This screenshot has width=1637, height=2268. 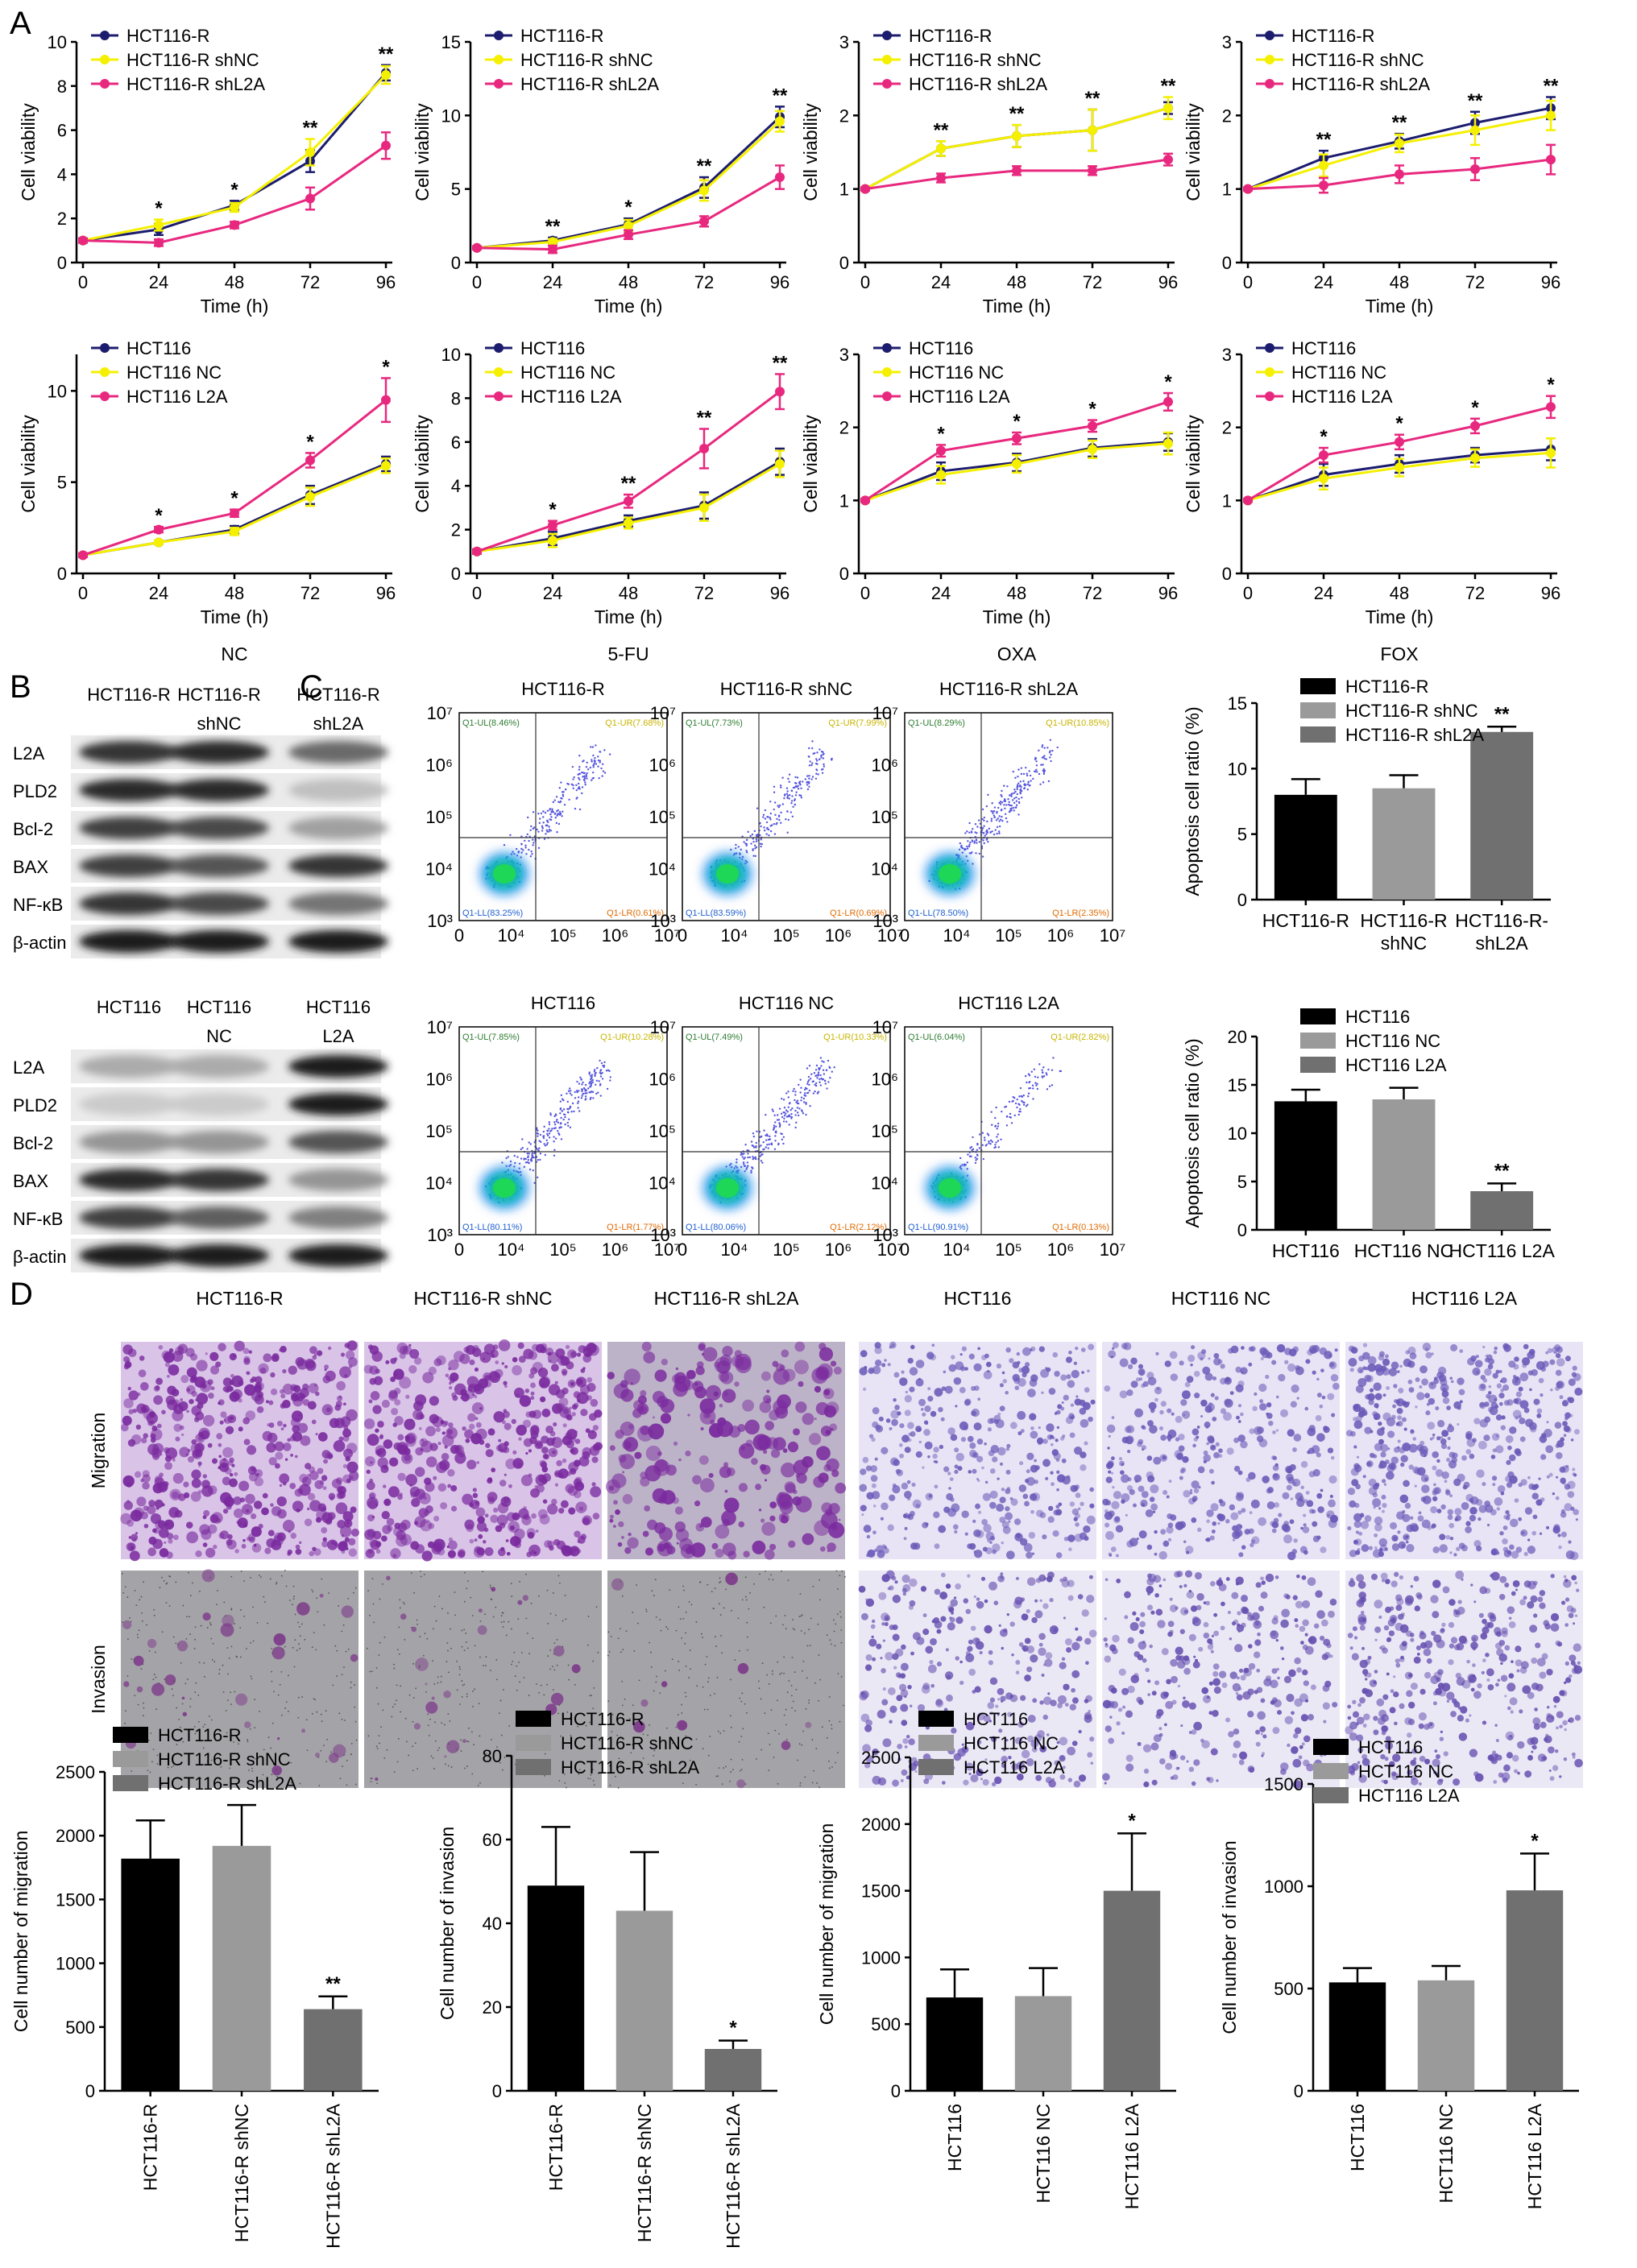 What do you see at coordinates (662, 1080) in the screenshot?
I see `flow-y-tick: 10⁶` at bounding box center [662, 1080].